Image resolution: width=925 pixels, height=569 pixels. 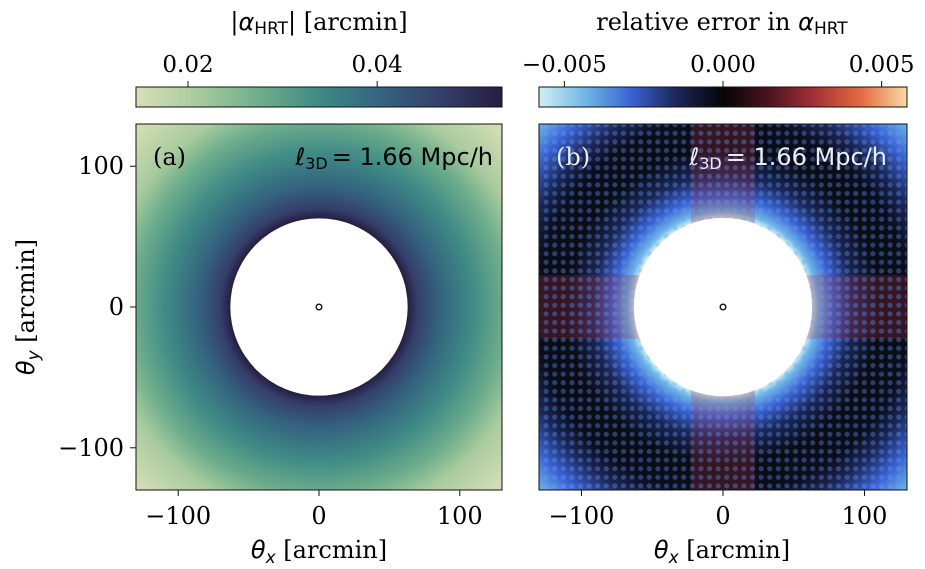 I want to click on x-axis-label-a: θx [arcmin], so click(x=319, y=552).